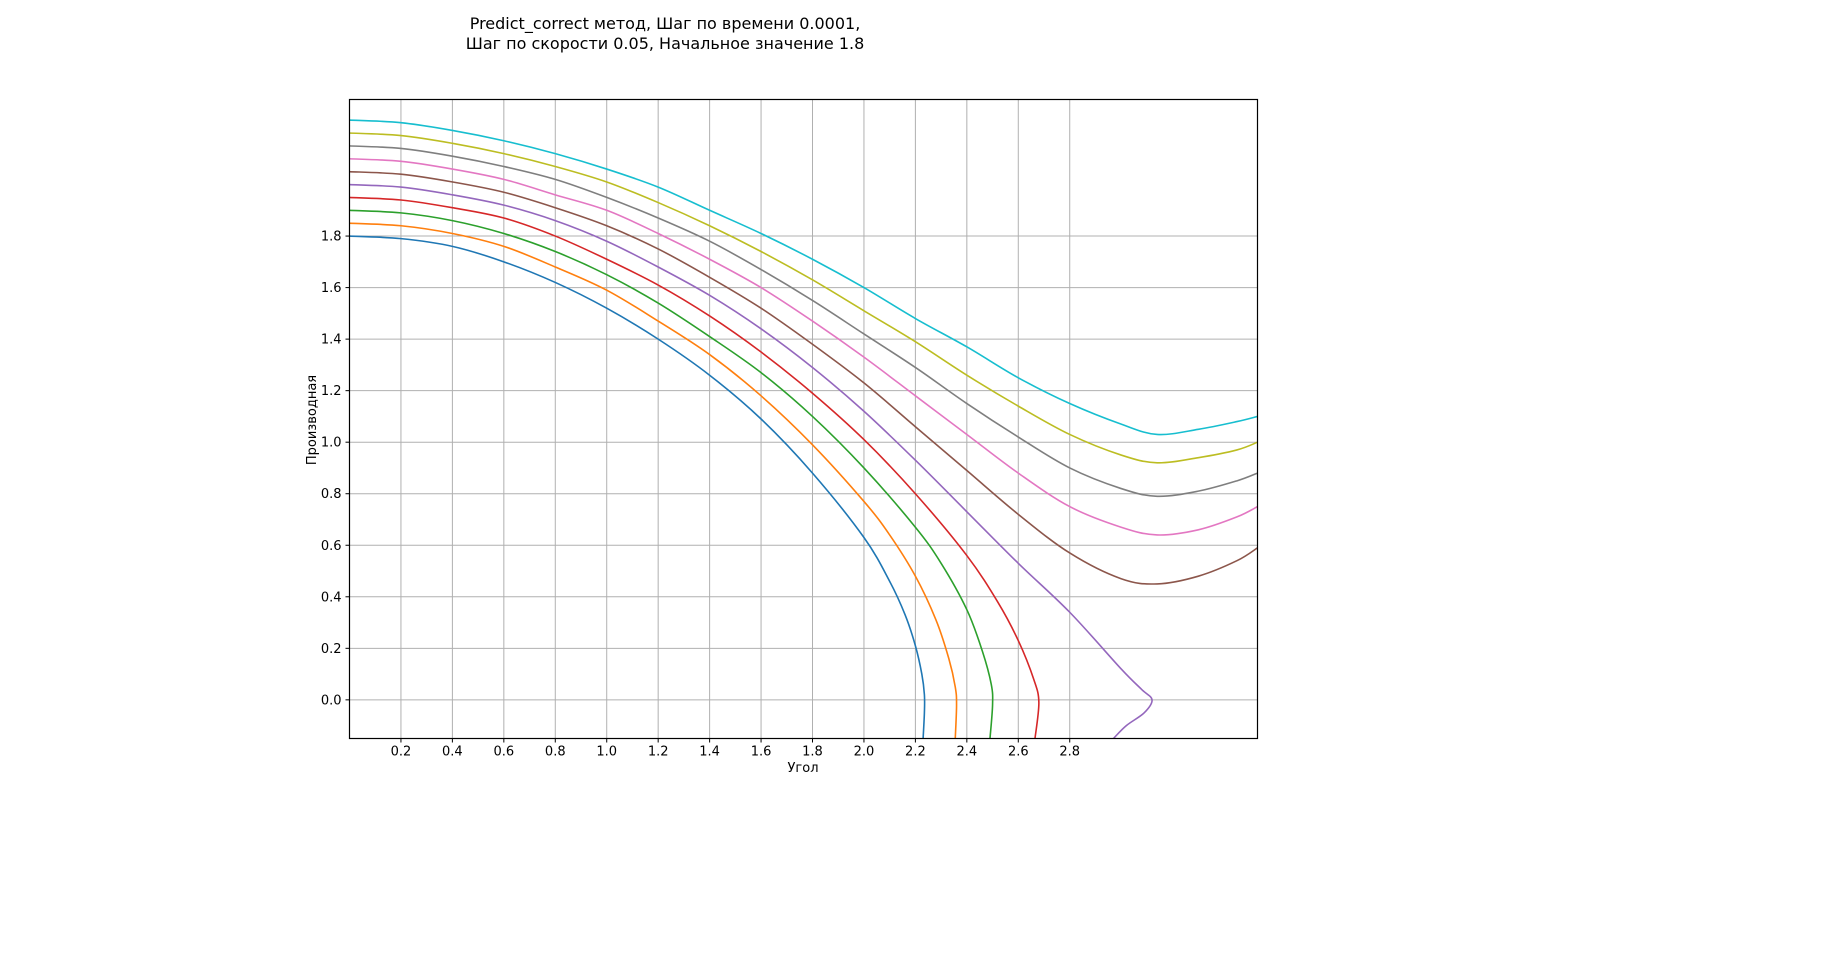 The image size is (1848, 977). What do you see at coordinates (1018, 752) in the screenshot?
I see `x-tick-label: 2.6` at bounding box center [1018, 752].